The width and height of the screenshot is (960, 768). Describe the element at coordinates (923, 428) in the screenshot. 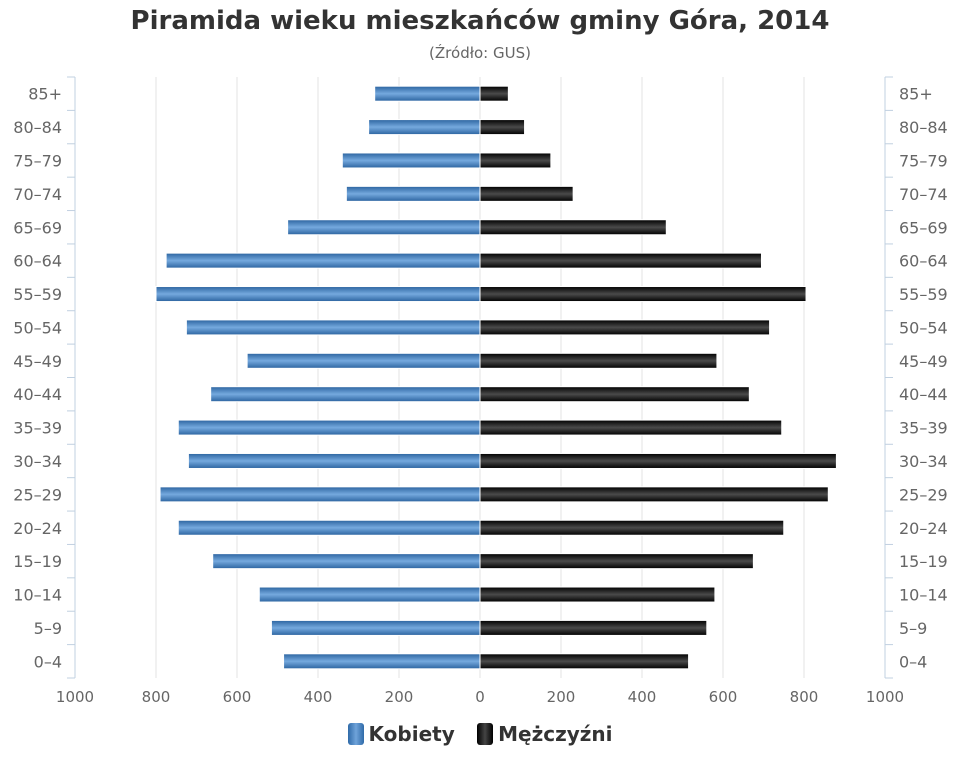

I see `category-label-right: 35–39` at that location.